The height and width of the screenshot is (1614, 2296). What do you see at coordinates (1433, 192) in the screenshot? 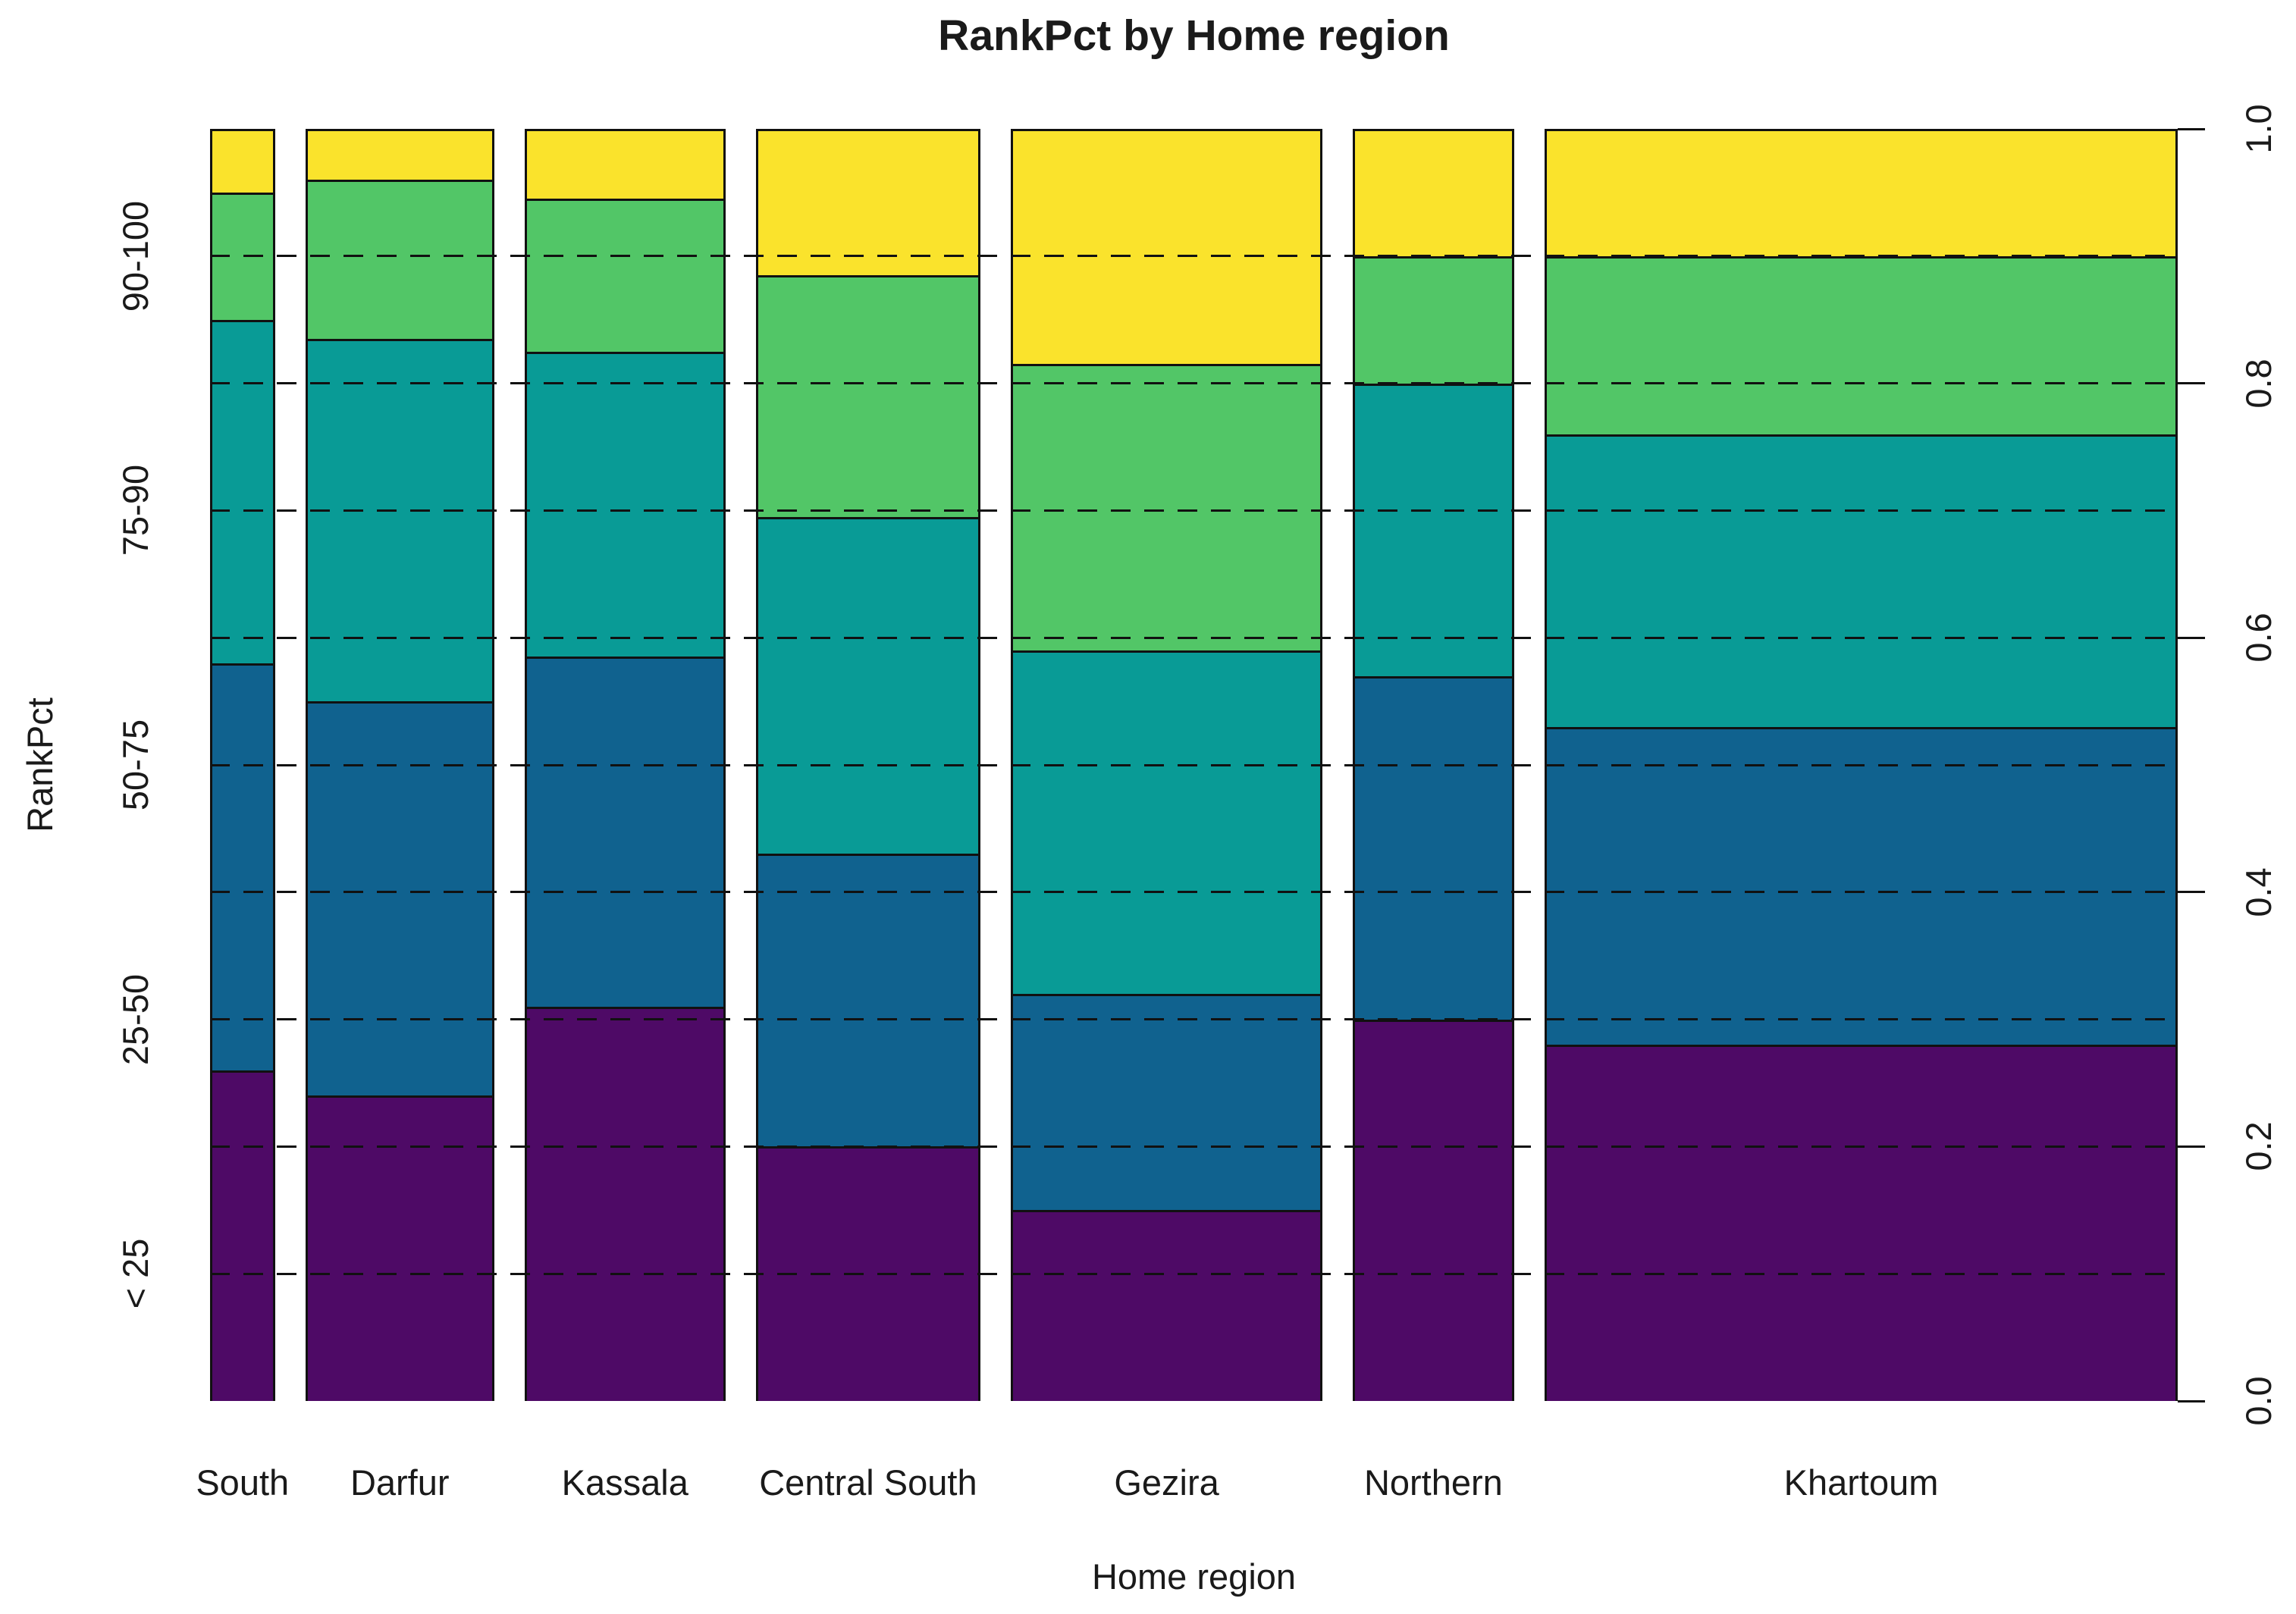
I see `segment-northern-90to100` at bounding box center [1433, 192].